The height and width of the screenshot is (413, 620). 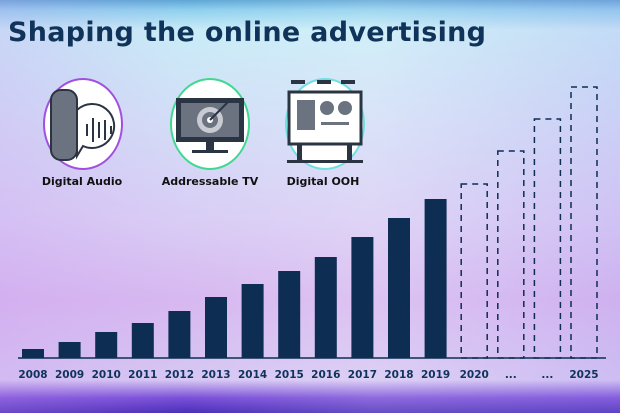 I want to click on x-tick-label: 2009, so click(x=69, y=375).